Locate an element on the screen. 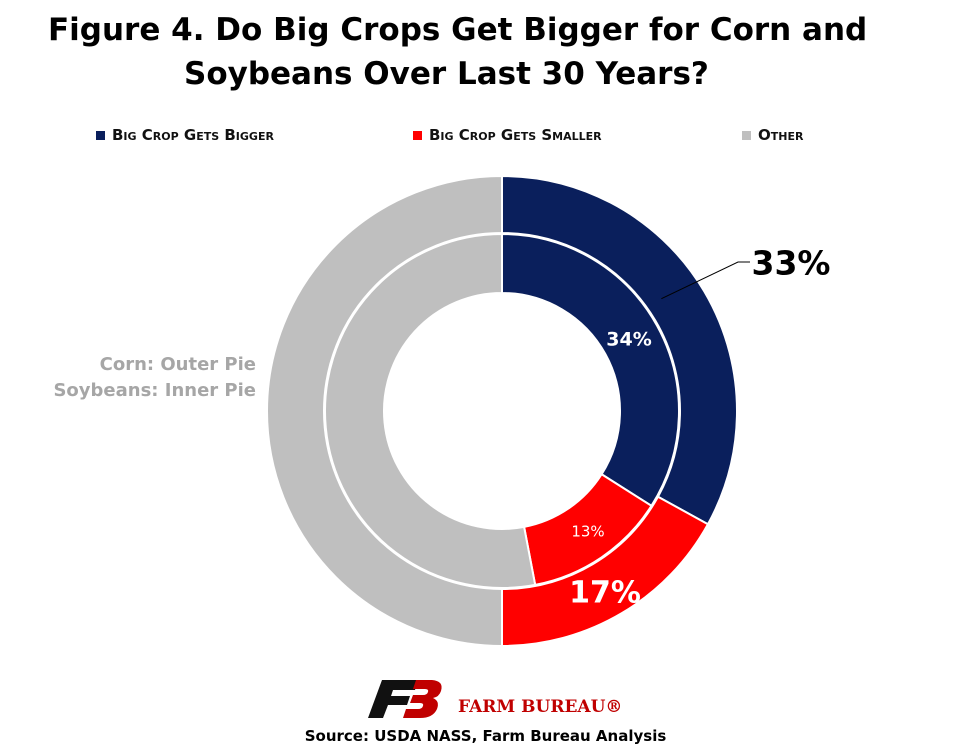  chart-title-line-2: Soybeans Over Last 30 Years? is located at coordinates (446, 74).